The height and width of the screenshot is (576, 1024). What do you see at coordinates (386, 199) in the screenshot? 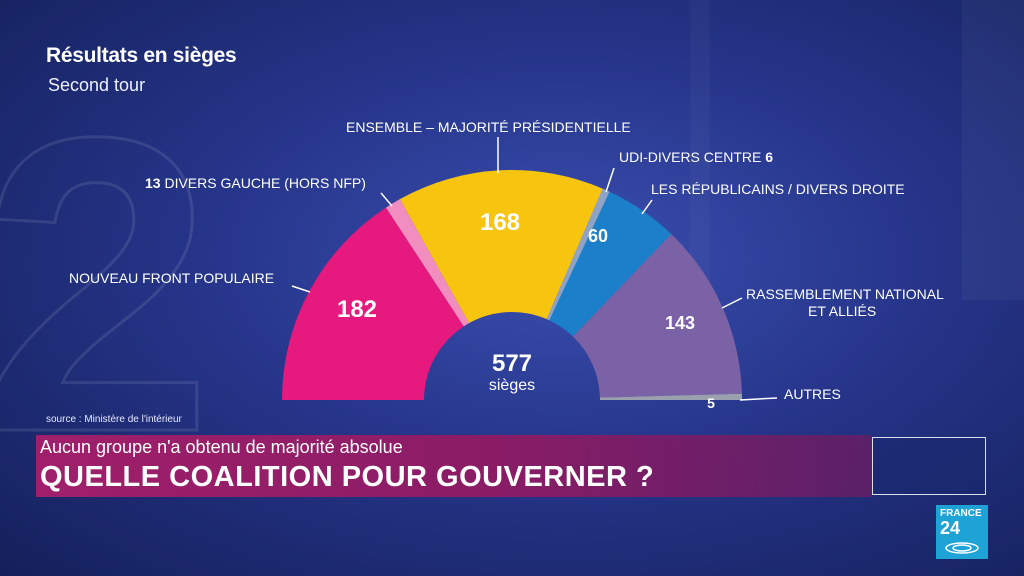
I see `connector-divers-gauche` at bounding box center [386, 199].